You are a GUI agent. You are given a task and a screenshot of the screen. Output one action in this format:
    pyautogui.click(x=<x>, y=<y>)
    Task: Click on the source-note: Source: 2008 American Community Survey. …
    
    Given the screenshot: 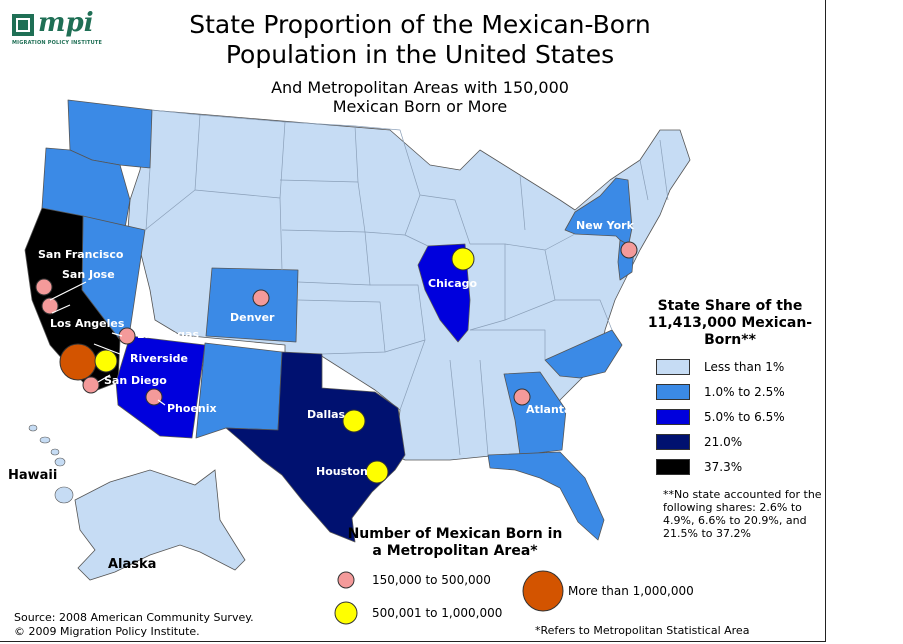 What is the action you would take?
    pyautogui.click(x=134, y=625)
    